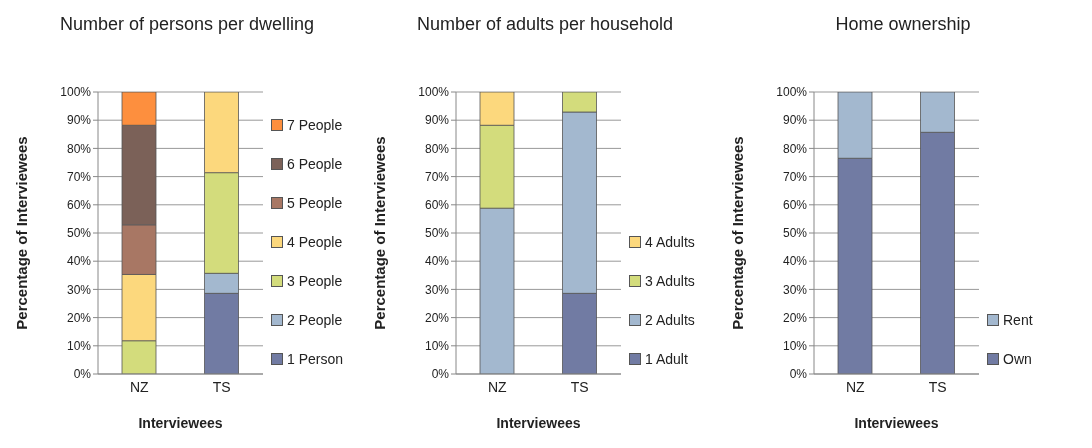 The image size is (1092, 448). Describe the element at coordinates (1017, 358) in the screenshot. I see `legend-label: Own` at that location.